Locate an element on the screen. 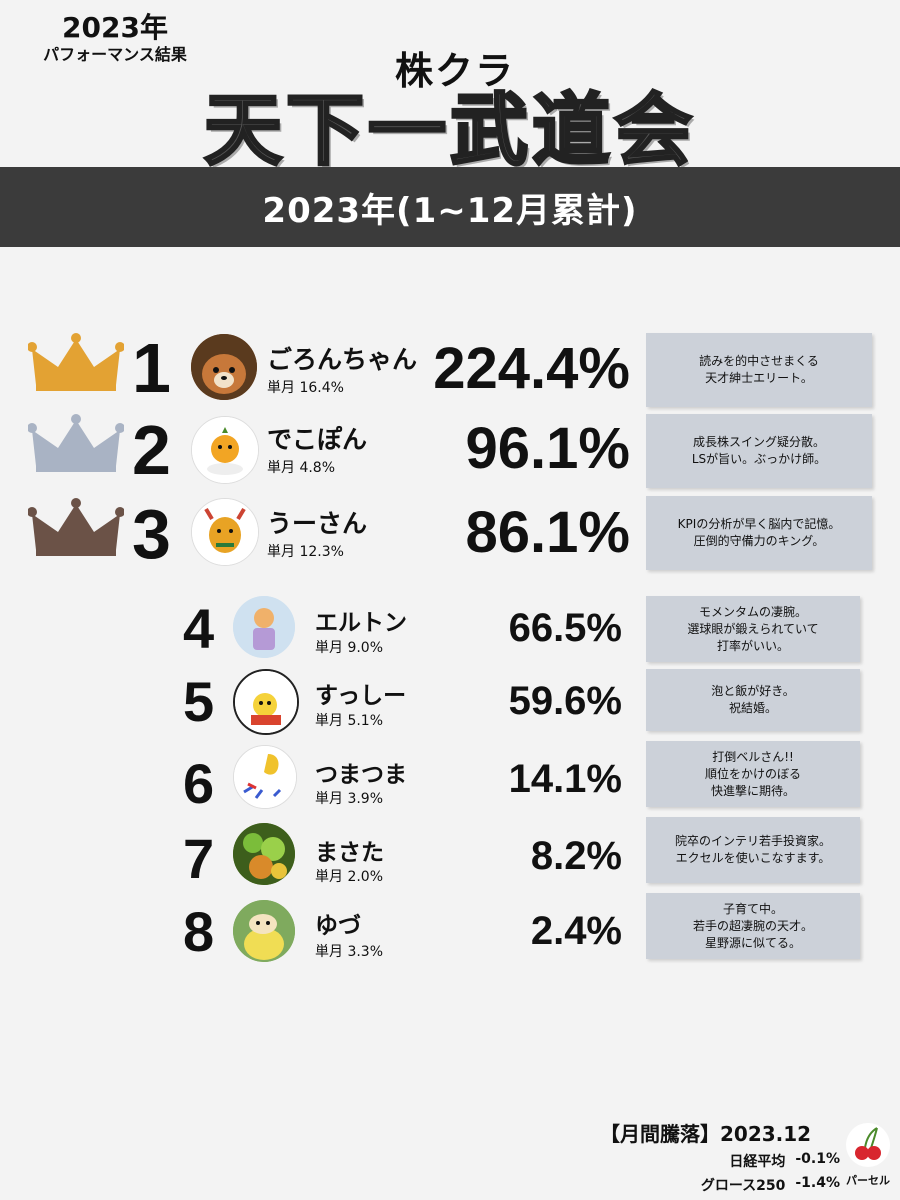 The height and width of the screenshot is (1200, 900). comment-line: 順位をかけのぼる is located at coordinates (752, 773).